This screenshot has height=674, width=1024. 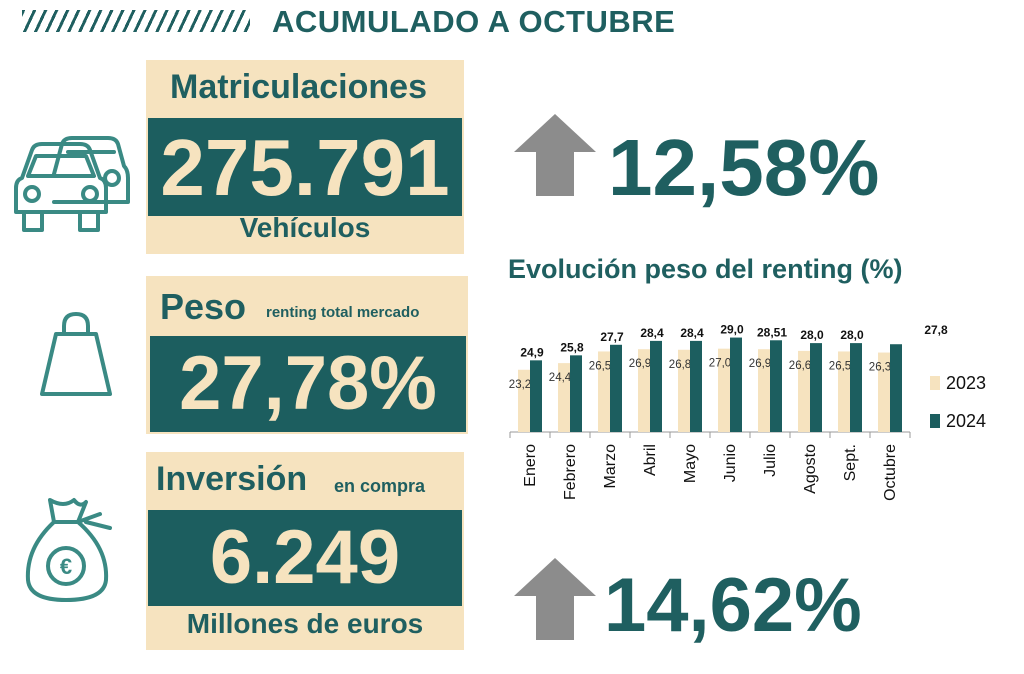 What do you see at coordinates (844, 391) in the screenshot?
I see `bar-2023-sept` at bounding box center [844, 391].